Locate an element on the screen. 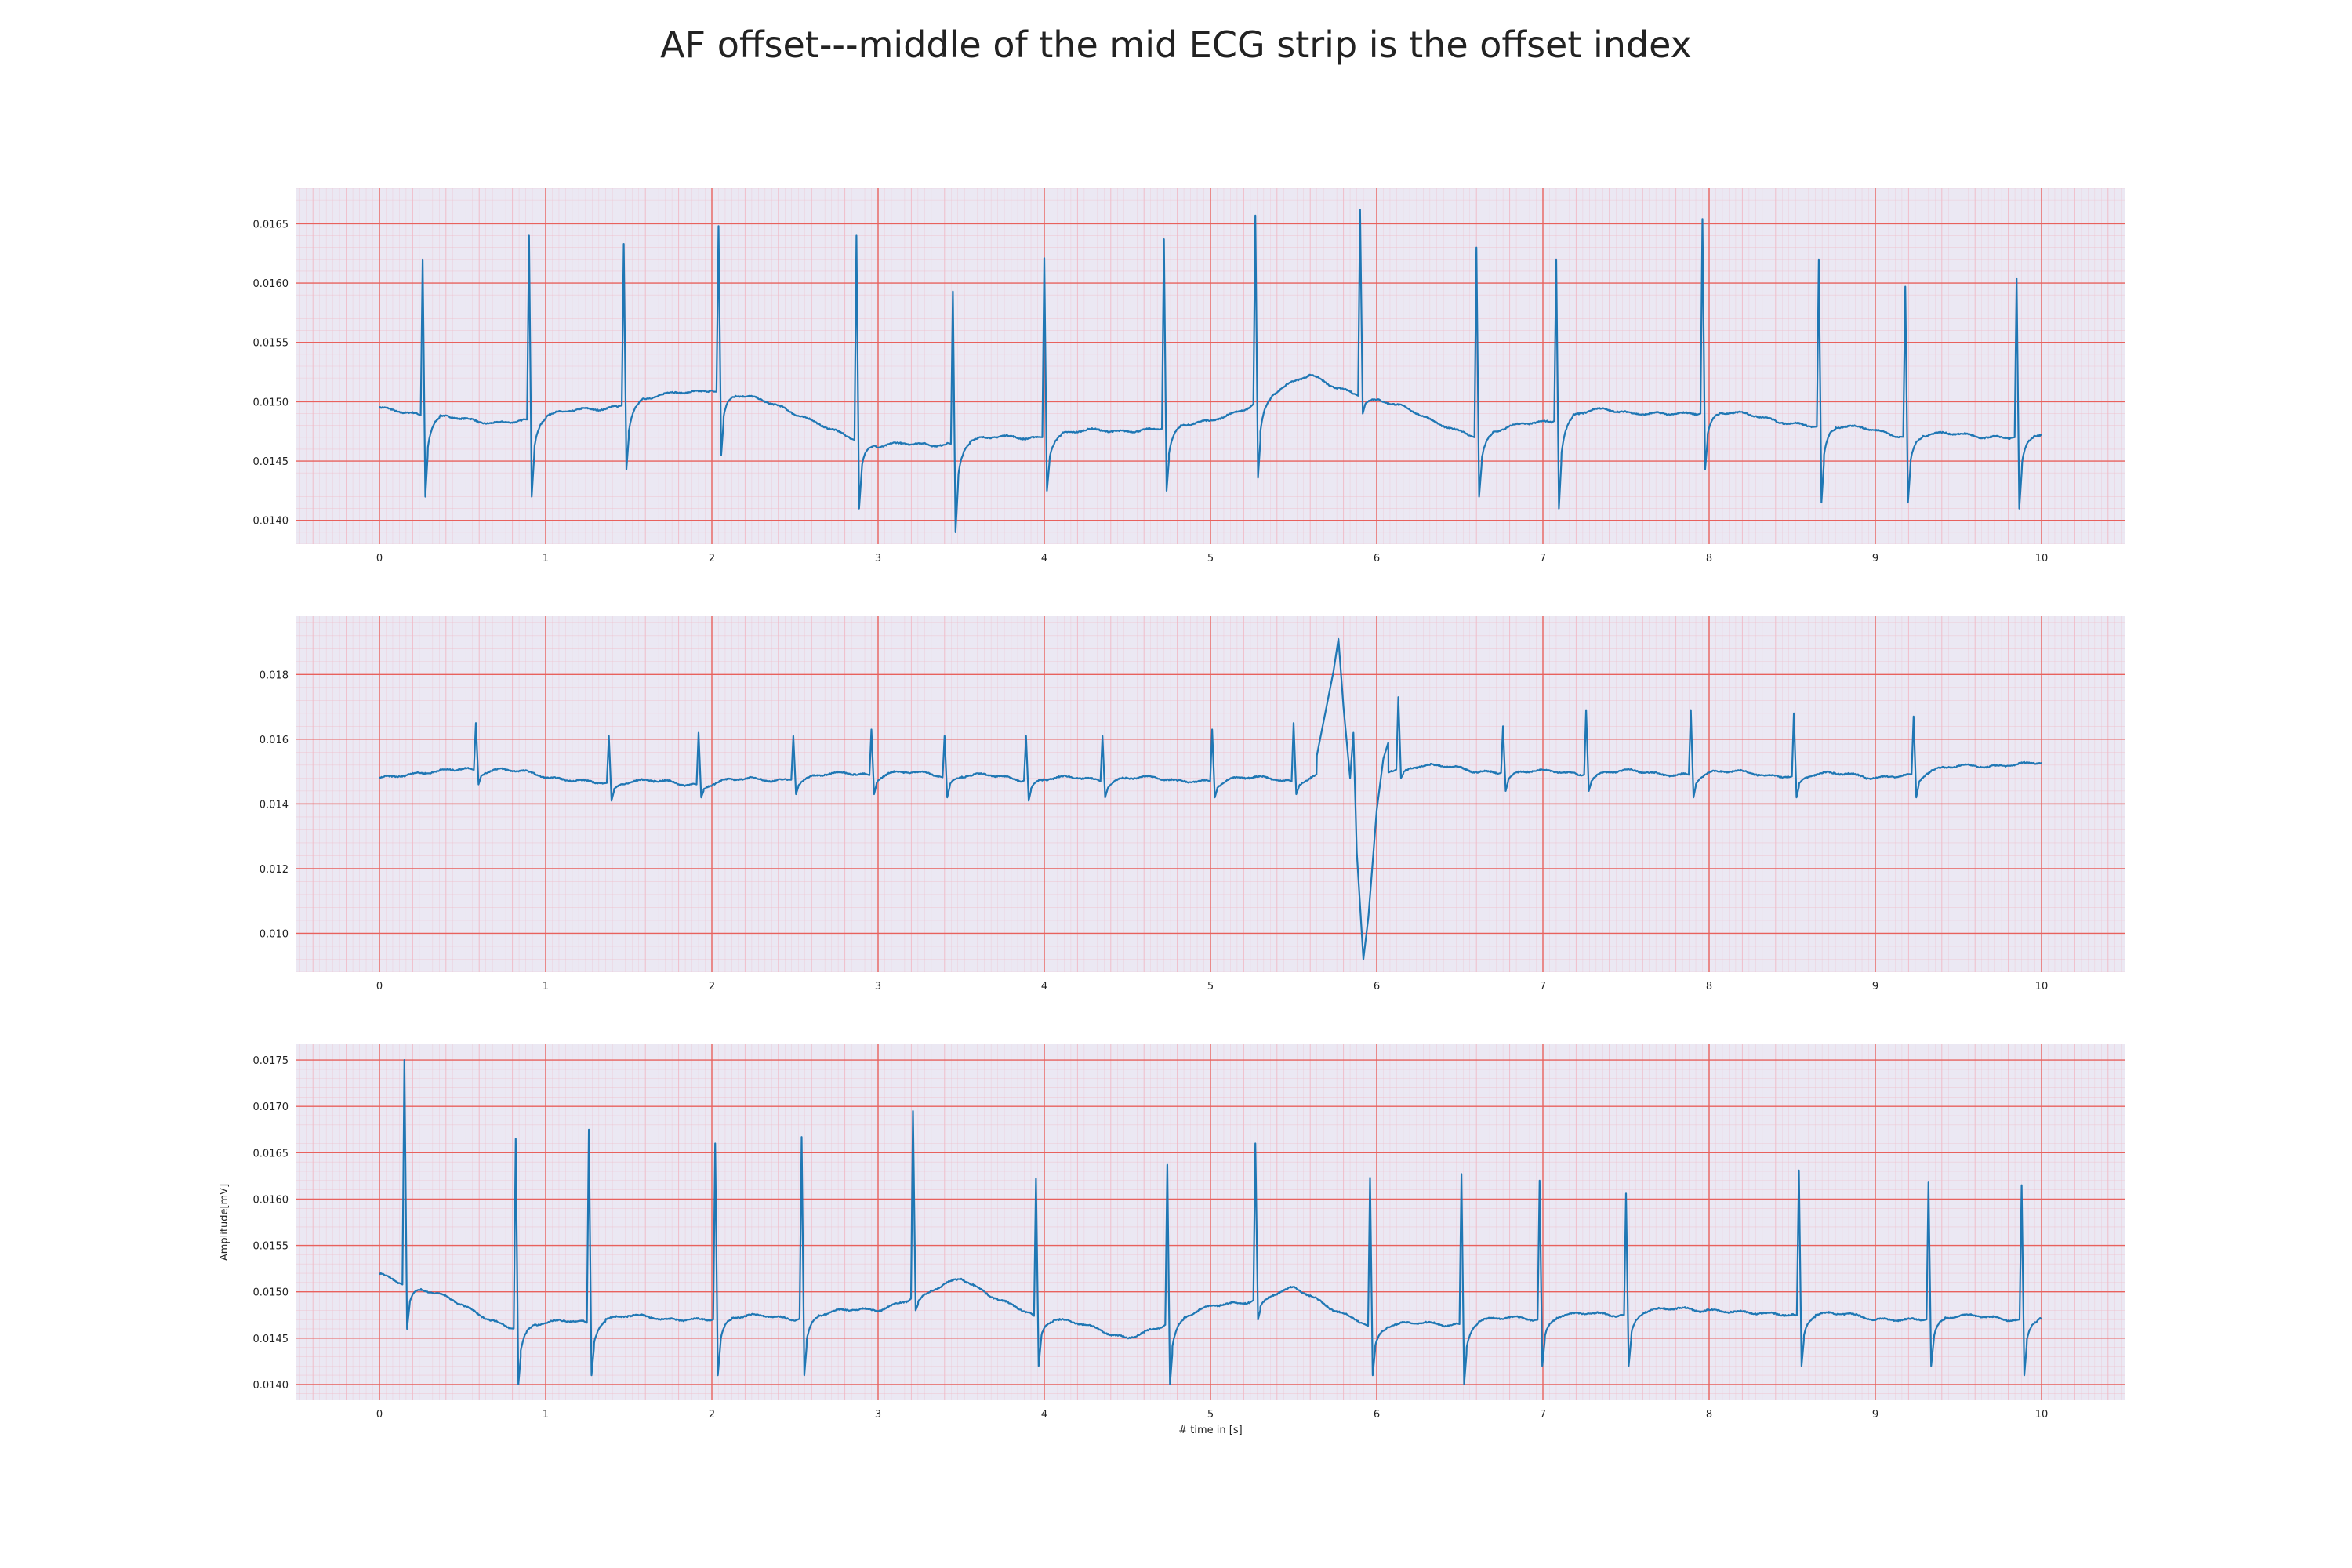 This screenshot has height=1568, width=2352. y-tick-label: 0.018 is located at coordinates (274, 675).